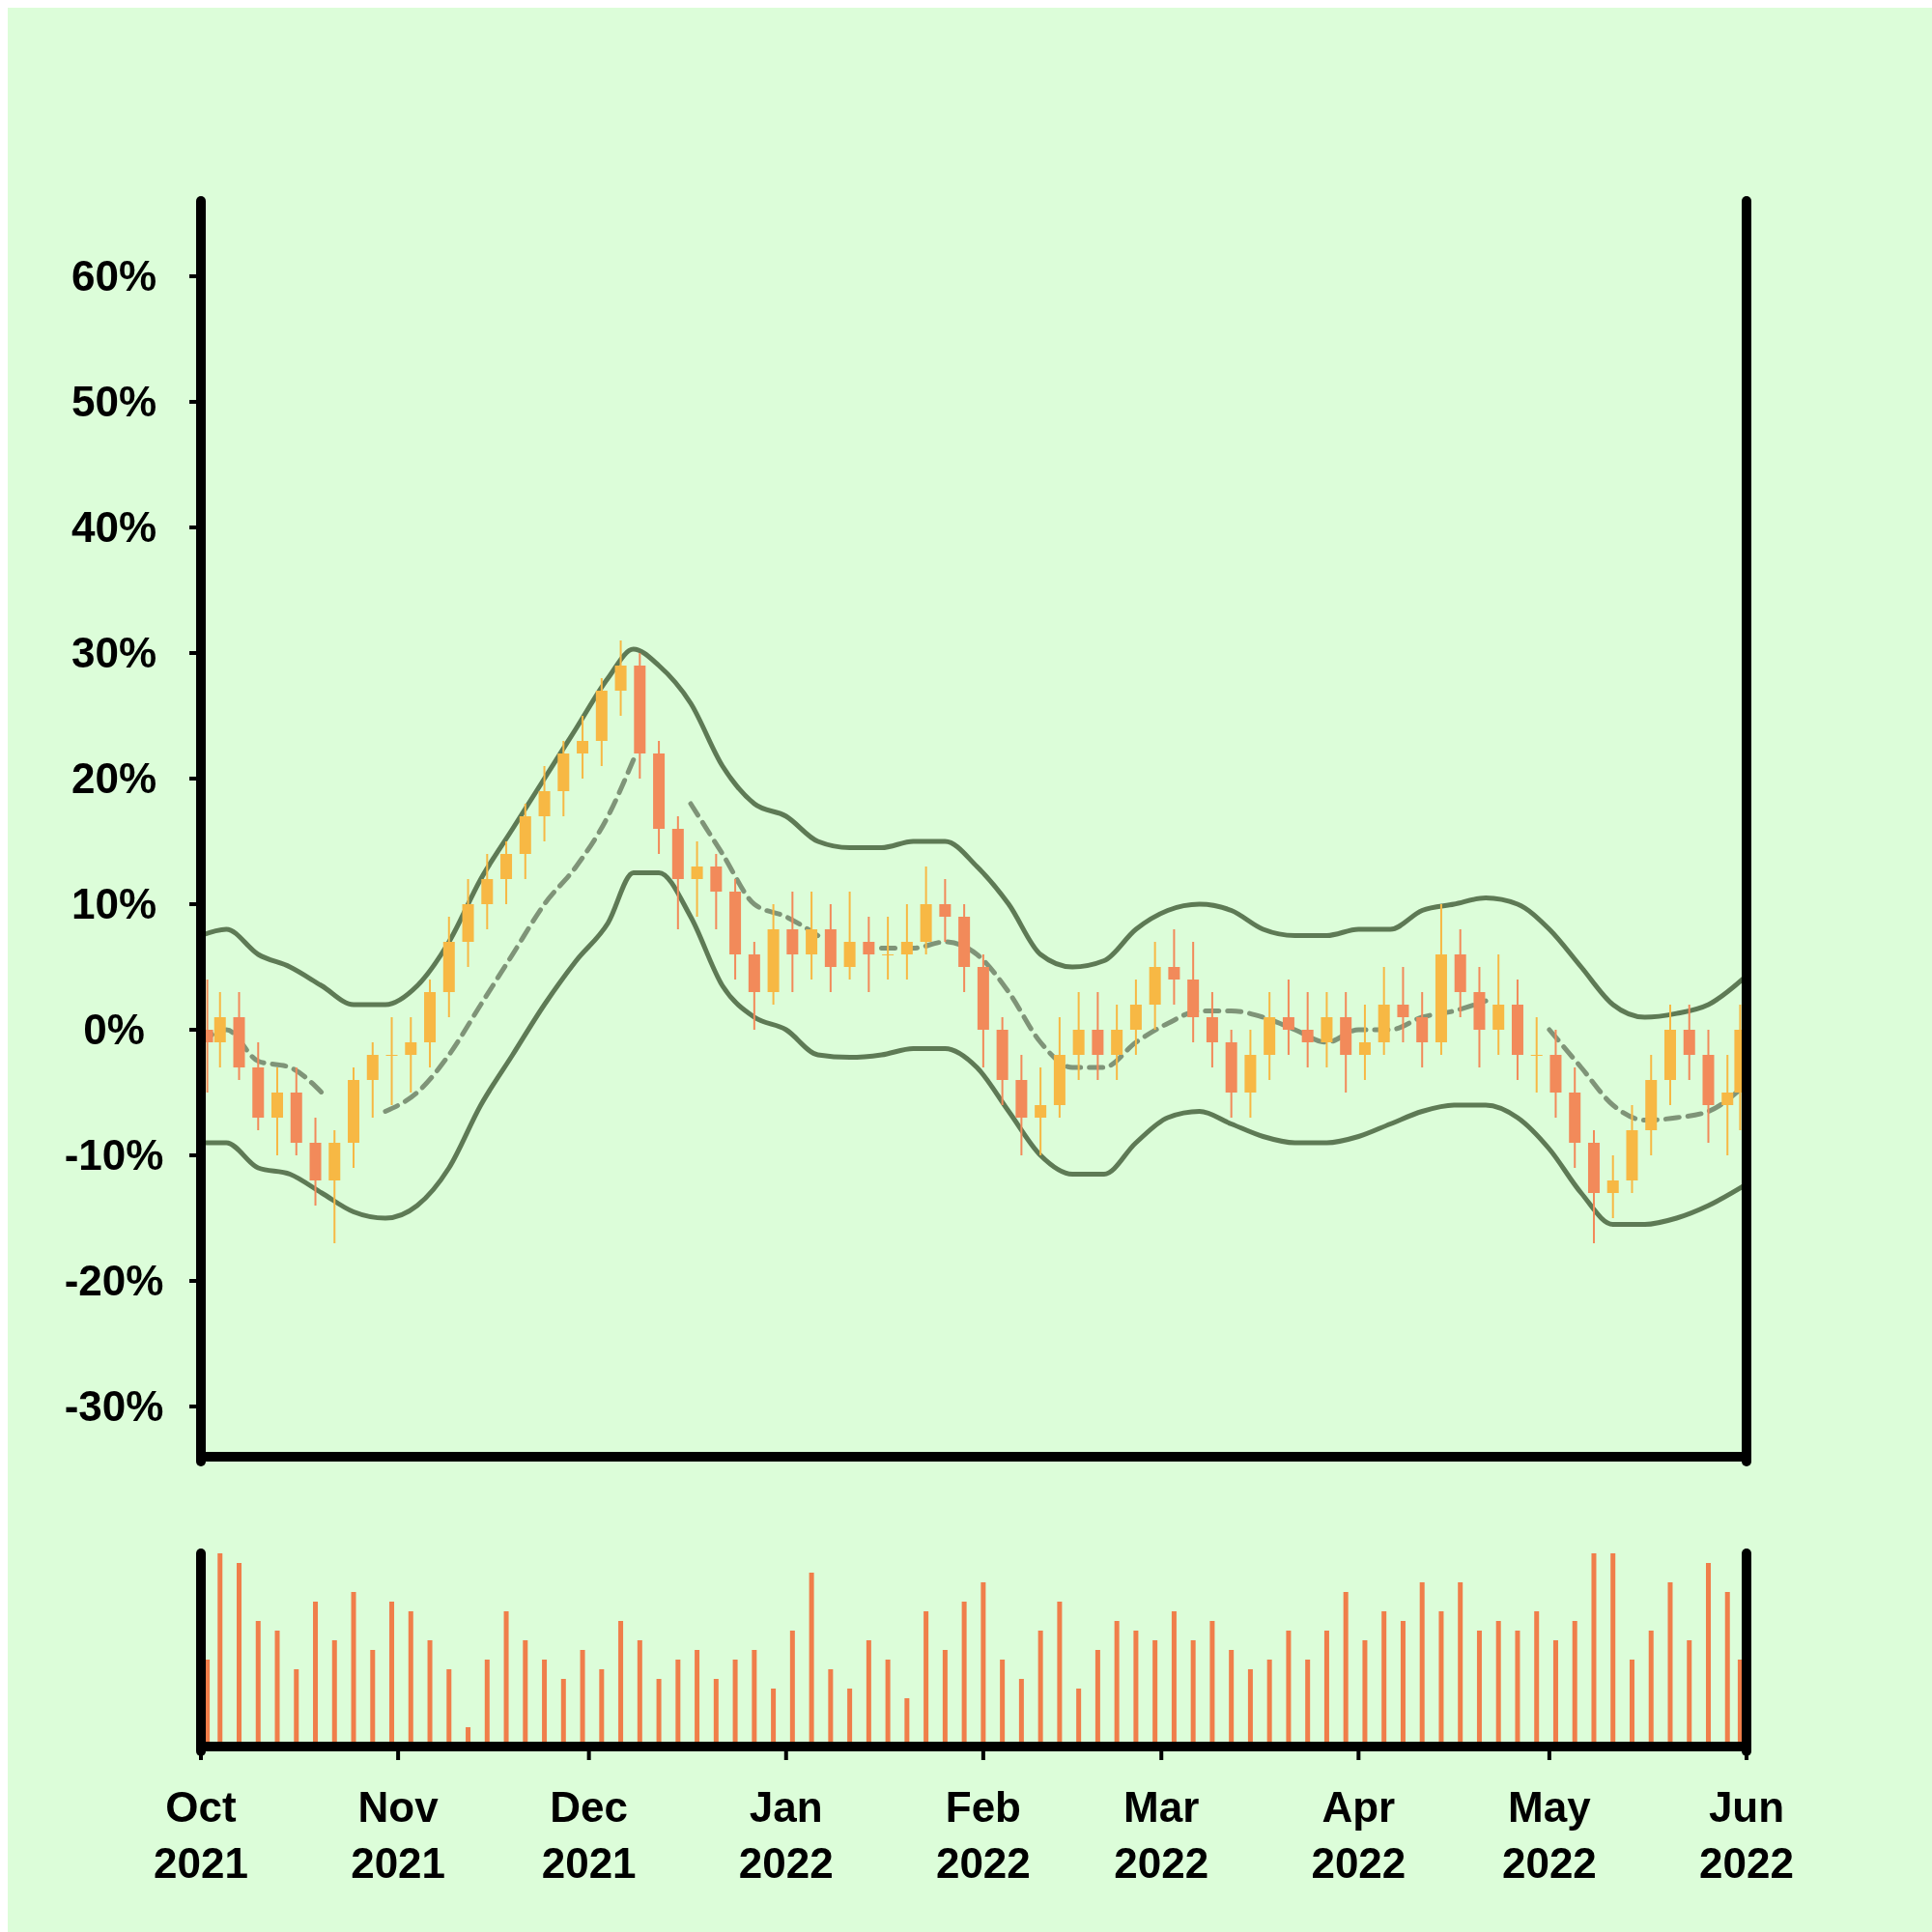  I want to click on y-tick-label: 0%, so click(114, 1030).